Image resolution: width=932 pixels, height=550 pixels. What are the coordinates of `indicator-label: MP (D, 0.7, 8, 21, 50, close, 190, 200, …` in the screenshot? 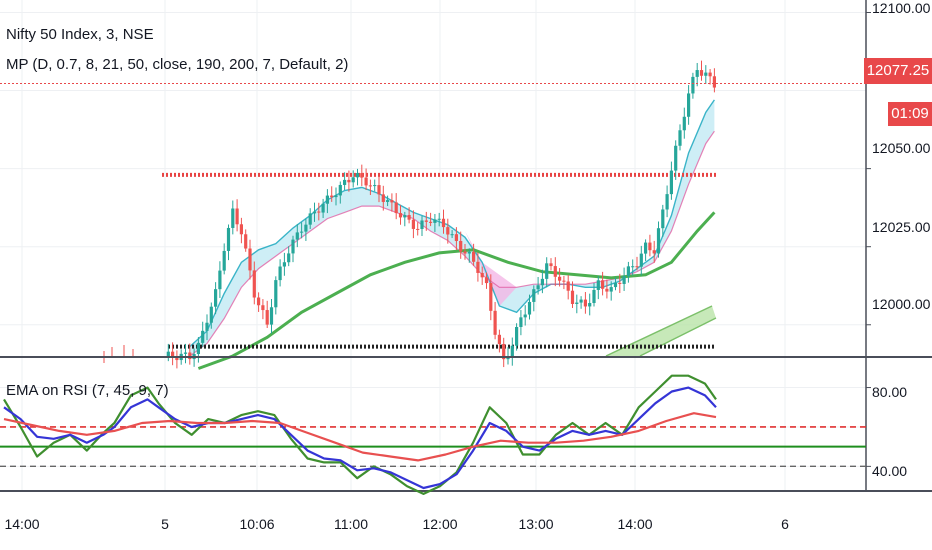 It's located at (177, 64).